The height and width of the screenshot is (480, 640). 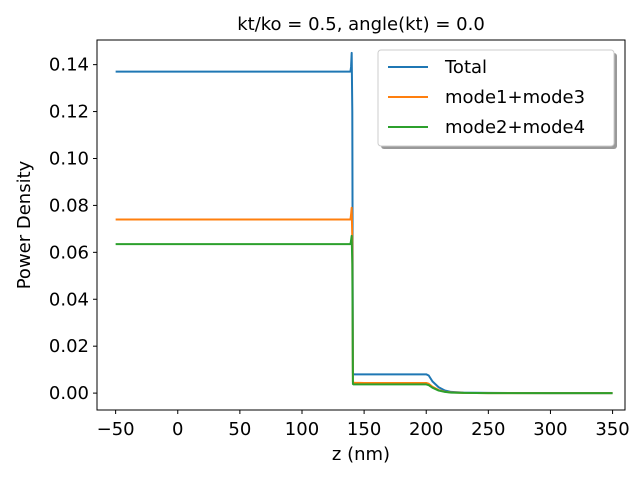 I want to click on chart-title: kt/ko = 0.5, angle(kt) = 0.0, so click(x=361, y=24).